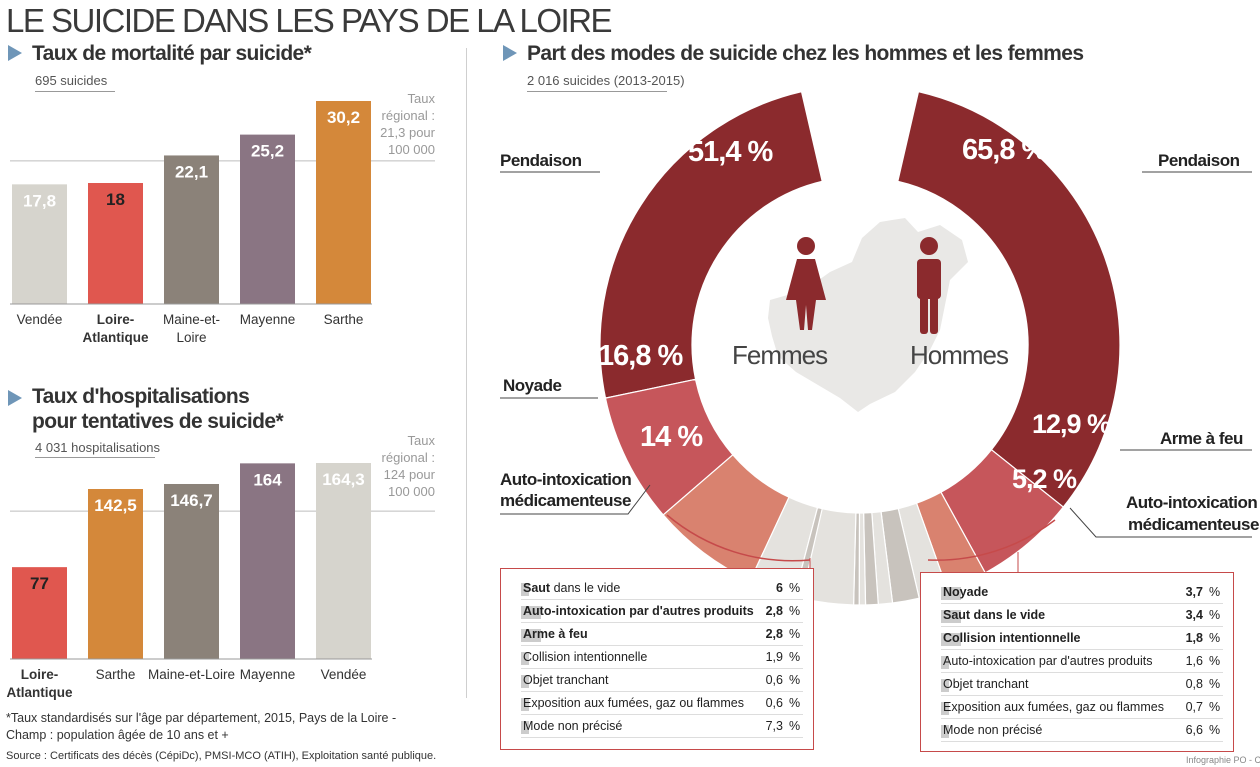 Image resolution: width=1260 pixels, height=767 pixels. What do you see at coordinates (597, 91) in the screenshot?
I see `chart3-subtitle-underline` at bounding box center [597, 91].